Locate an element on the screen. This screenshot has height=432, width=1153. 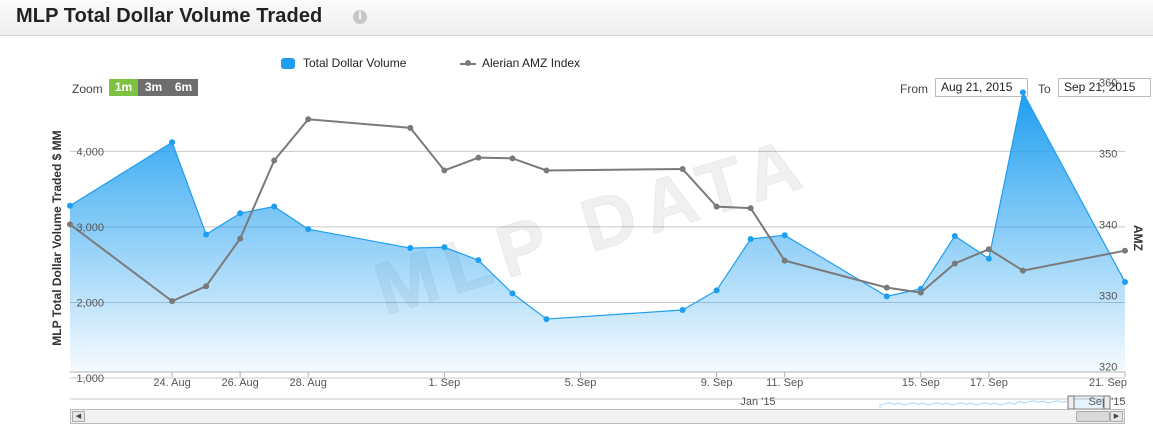
scroll-right-arrow: ▶ is located at coordinates (1116, 416).